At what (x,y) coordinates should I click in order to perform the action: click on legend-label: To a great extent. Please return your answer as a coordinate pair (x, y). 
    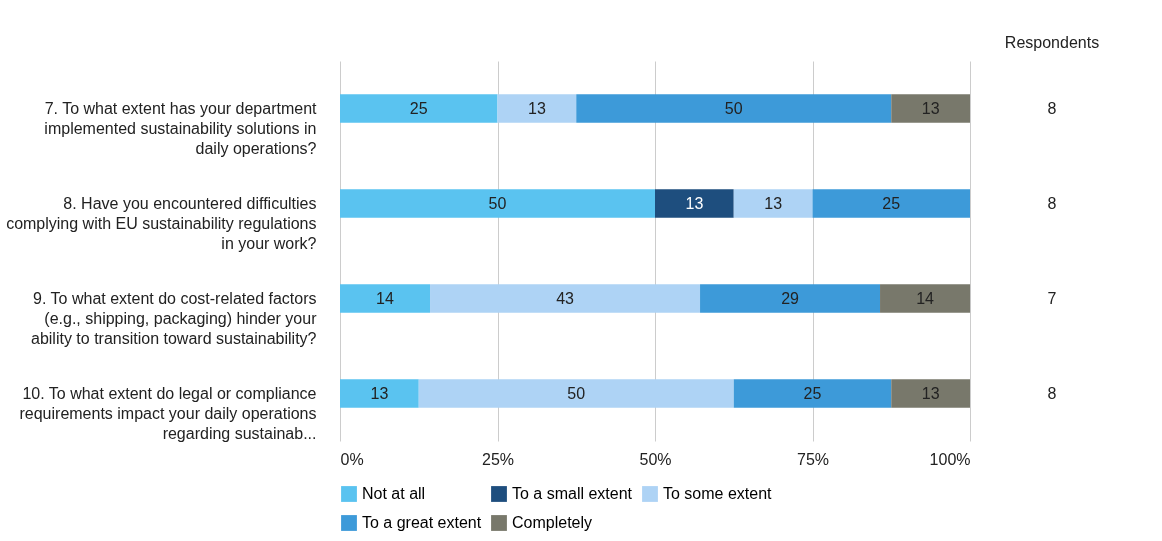
    Looking at the image, I should click on (422, 522).